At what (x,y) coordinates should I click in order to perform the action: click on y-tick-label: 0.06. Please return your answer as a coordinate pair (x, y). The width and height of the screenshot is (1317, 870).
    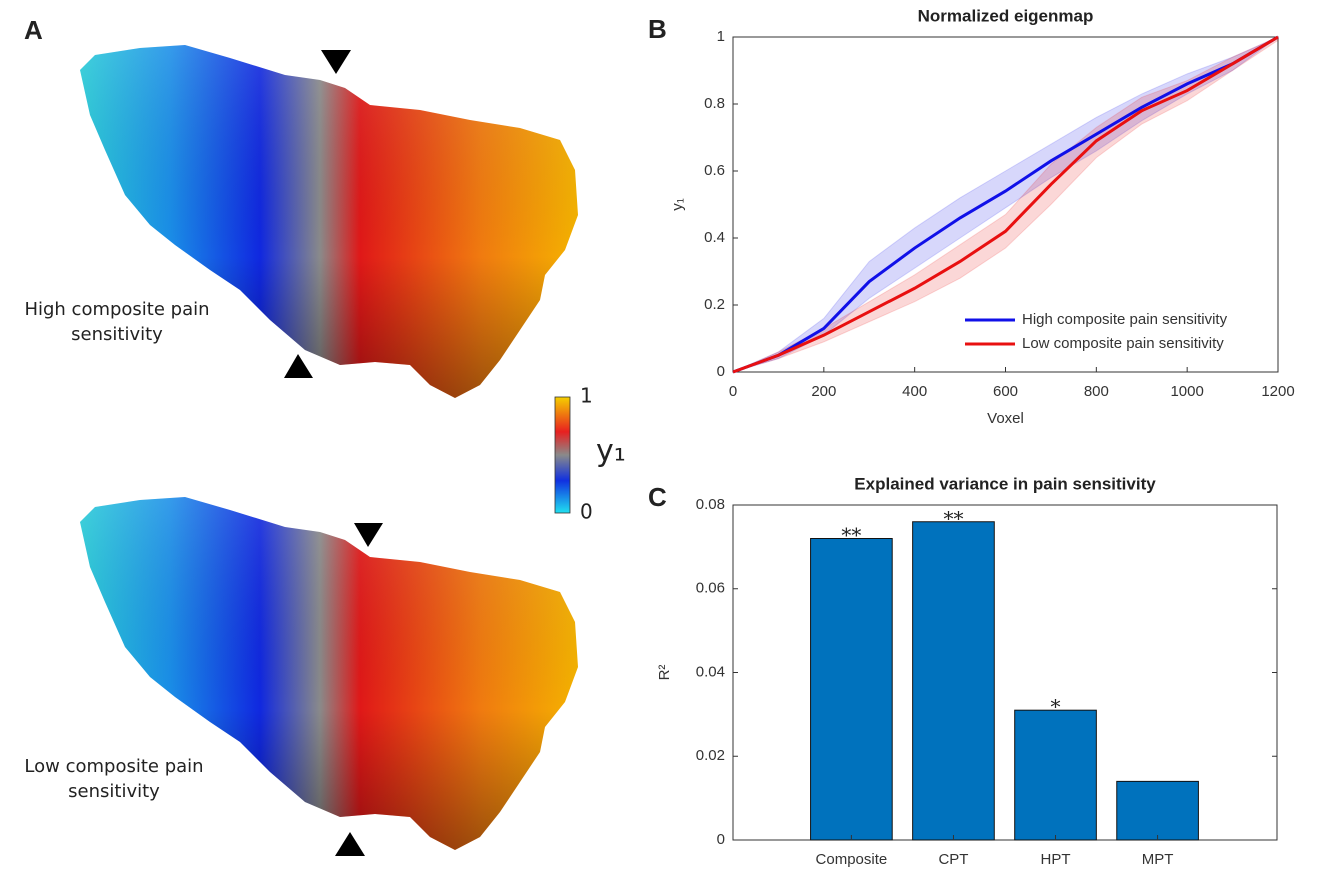
    Looking at the image, I should click on (710, 588).